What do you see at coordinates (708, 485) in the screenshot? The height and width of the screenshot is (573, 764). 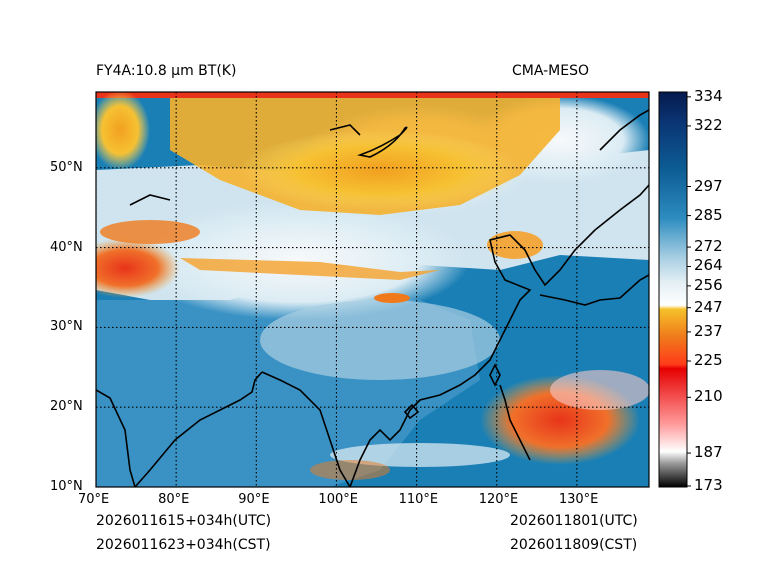 I see `colorbar-tick-label: 173` at bounding box center [708, 485].